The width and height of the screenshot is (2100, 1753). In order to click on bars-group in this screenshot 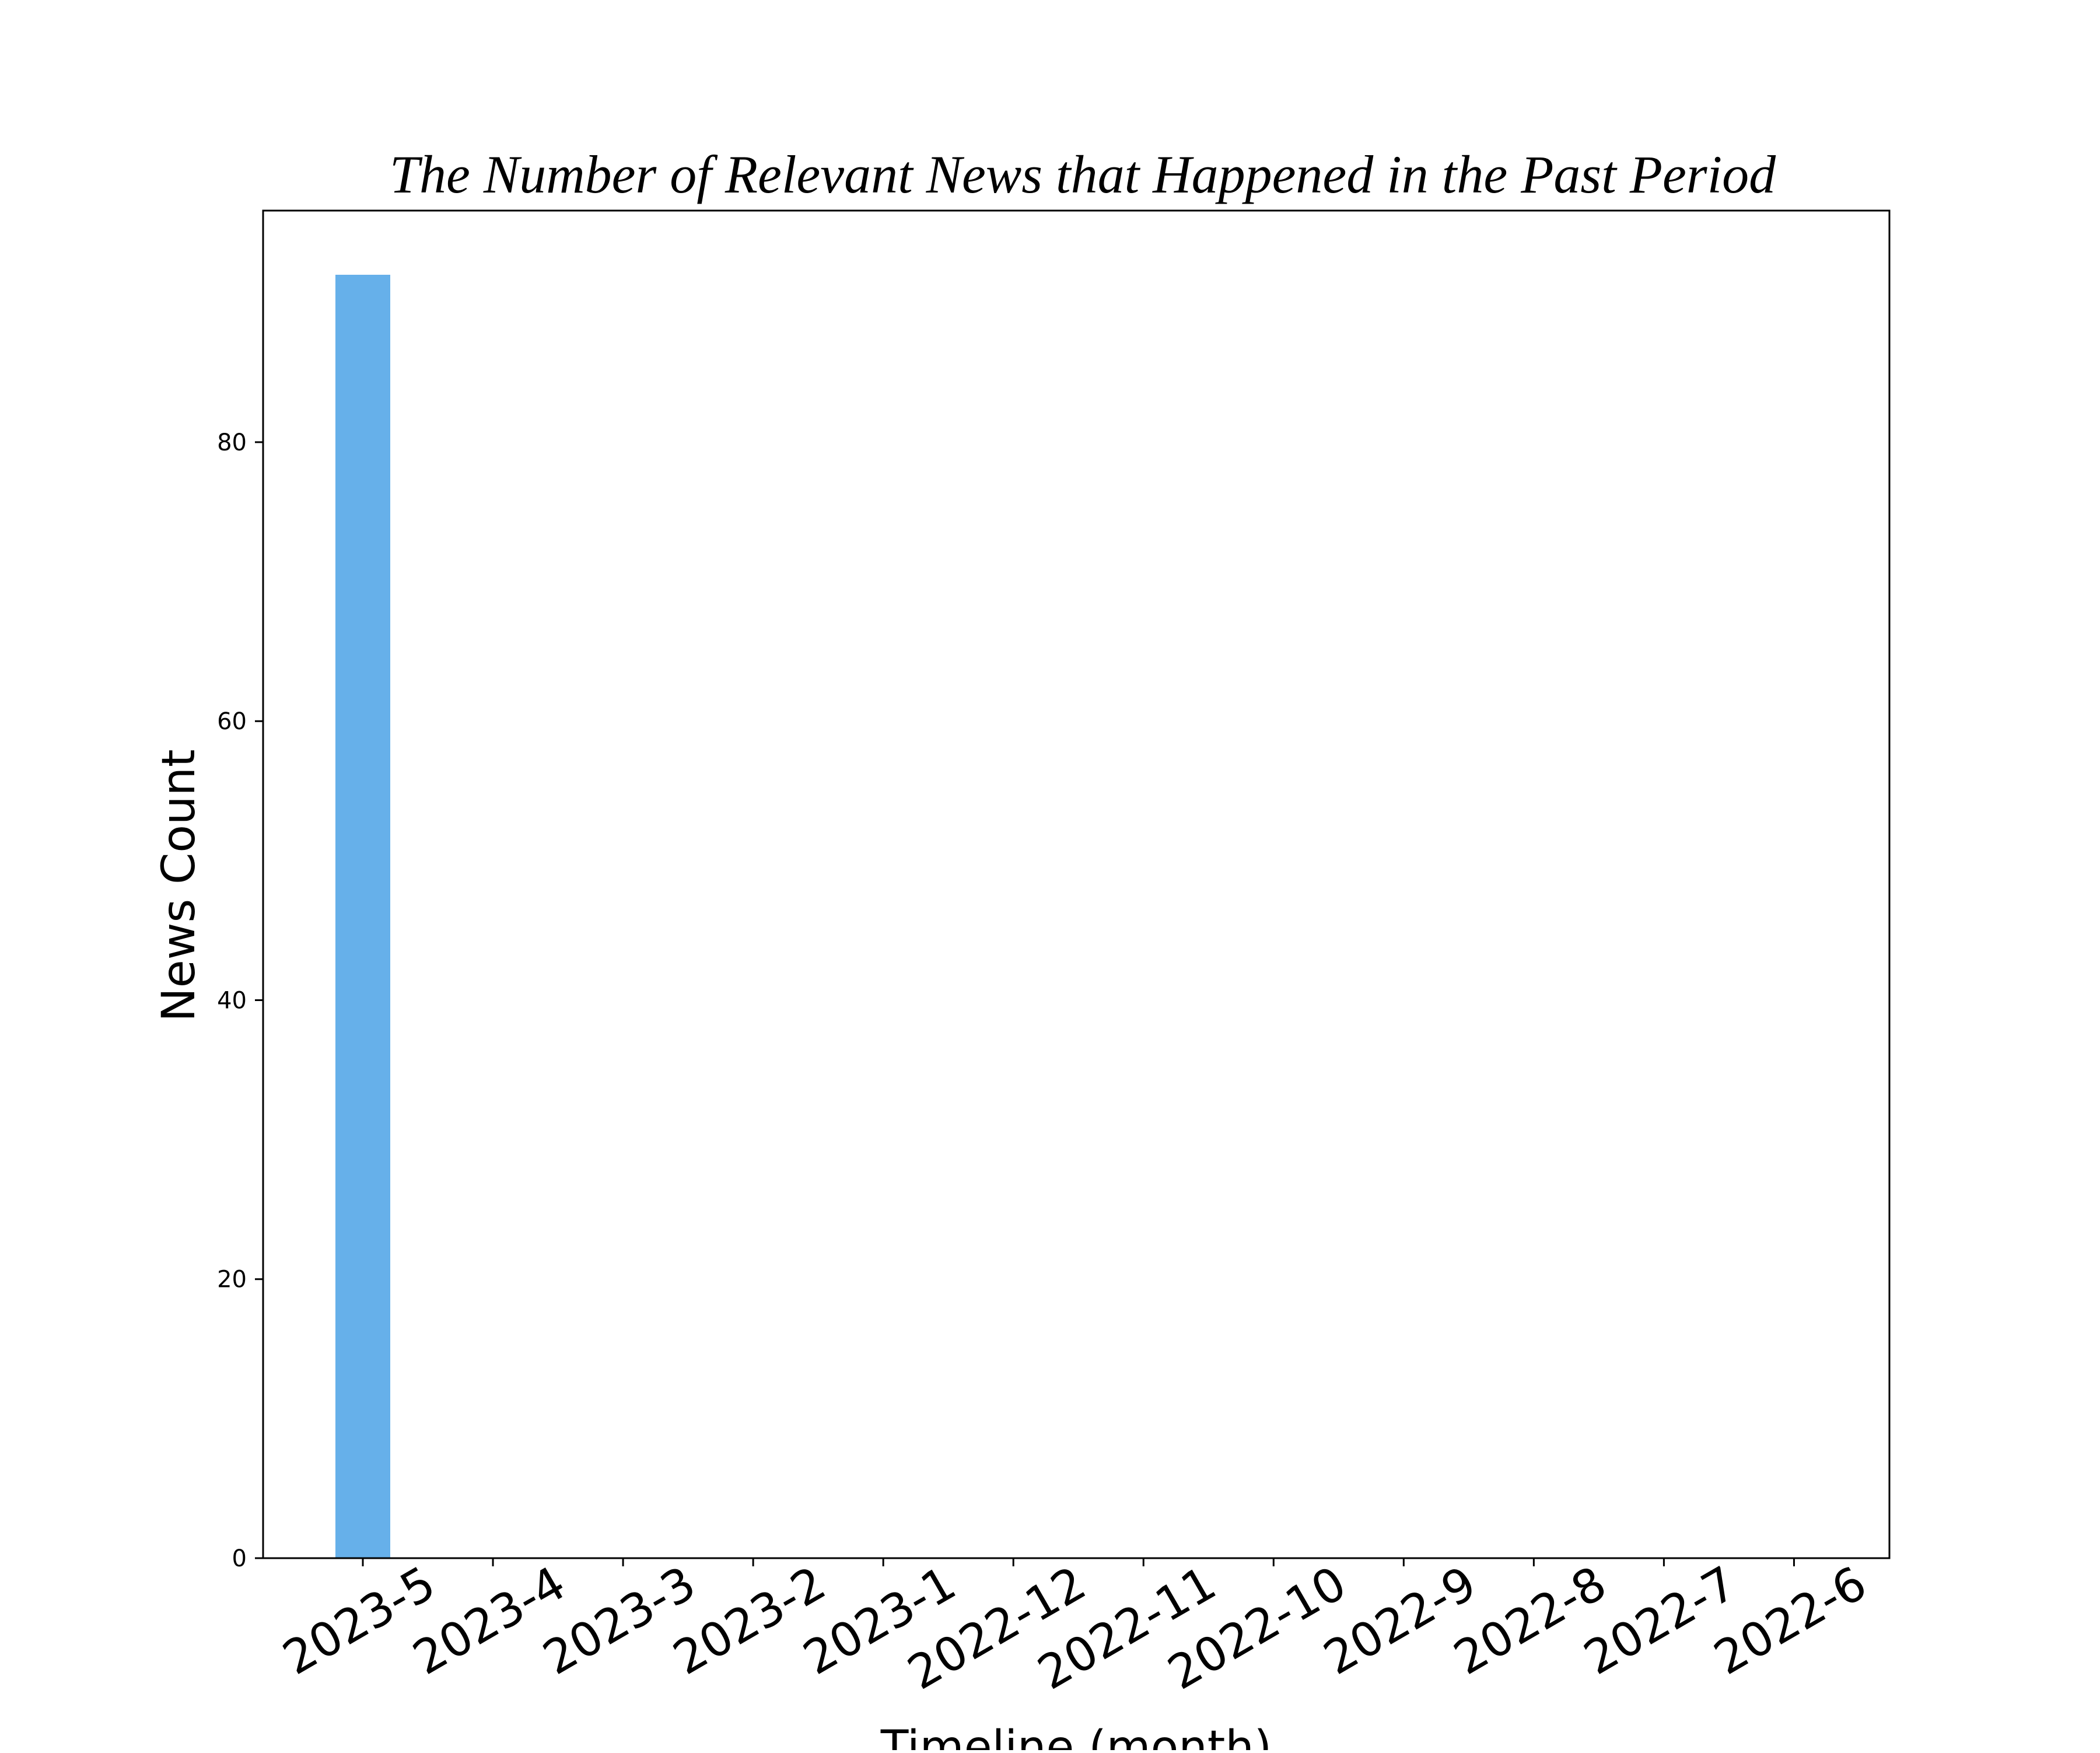, I will do `click(363, 916)`.